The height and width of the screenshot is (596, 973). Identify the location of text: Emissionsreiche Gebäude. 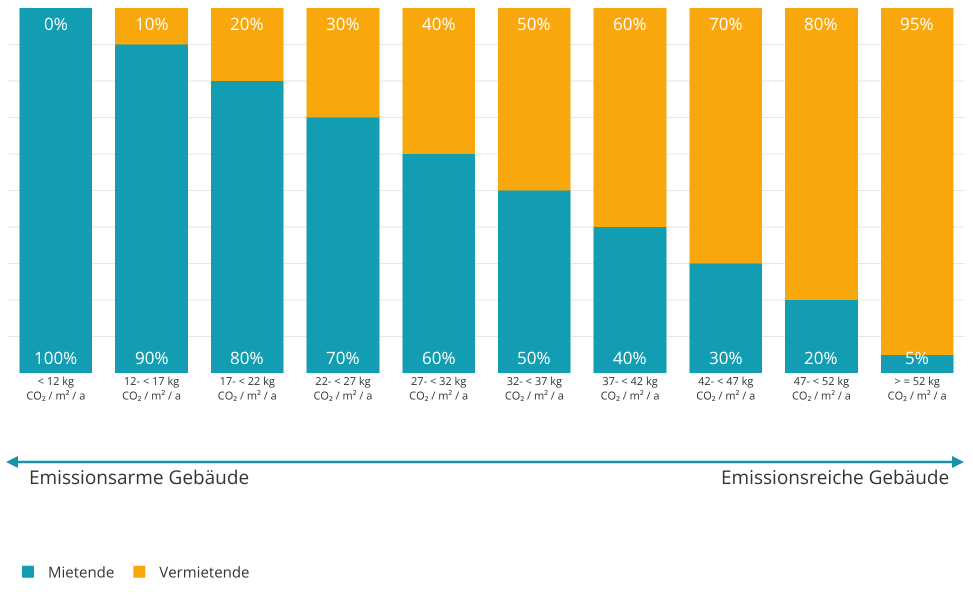
(835, 477).